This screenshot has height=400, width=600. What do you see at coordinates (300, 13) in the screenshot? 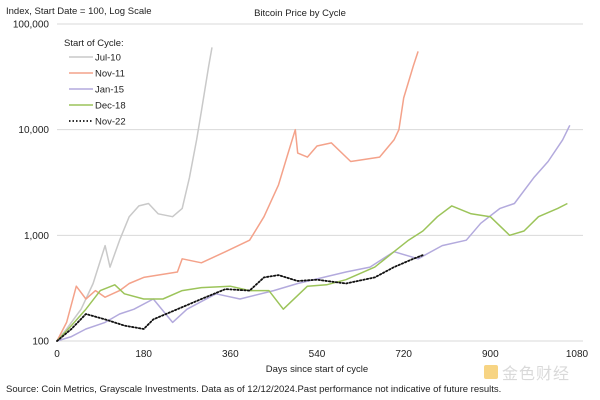
I see `chart-title: Bitcoin Price by Cycle` at bounding box center [300, 13].